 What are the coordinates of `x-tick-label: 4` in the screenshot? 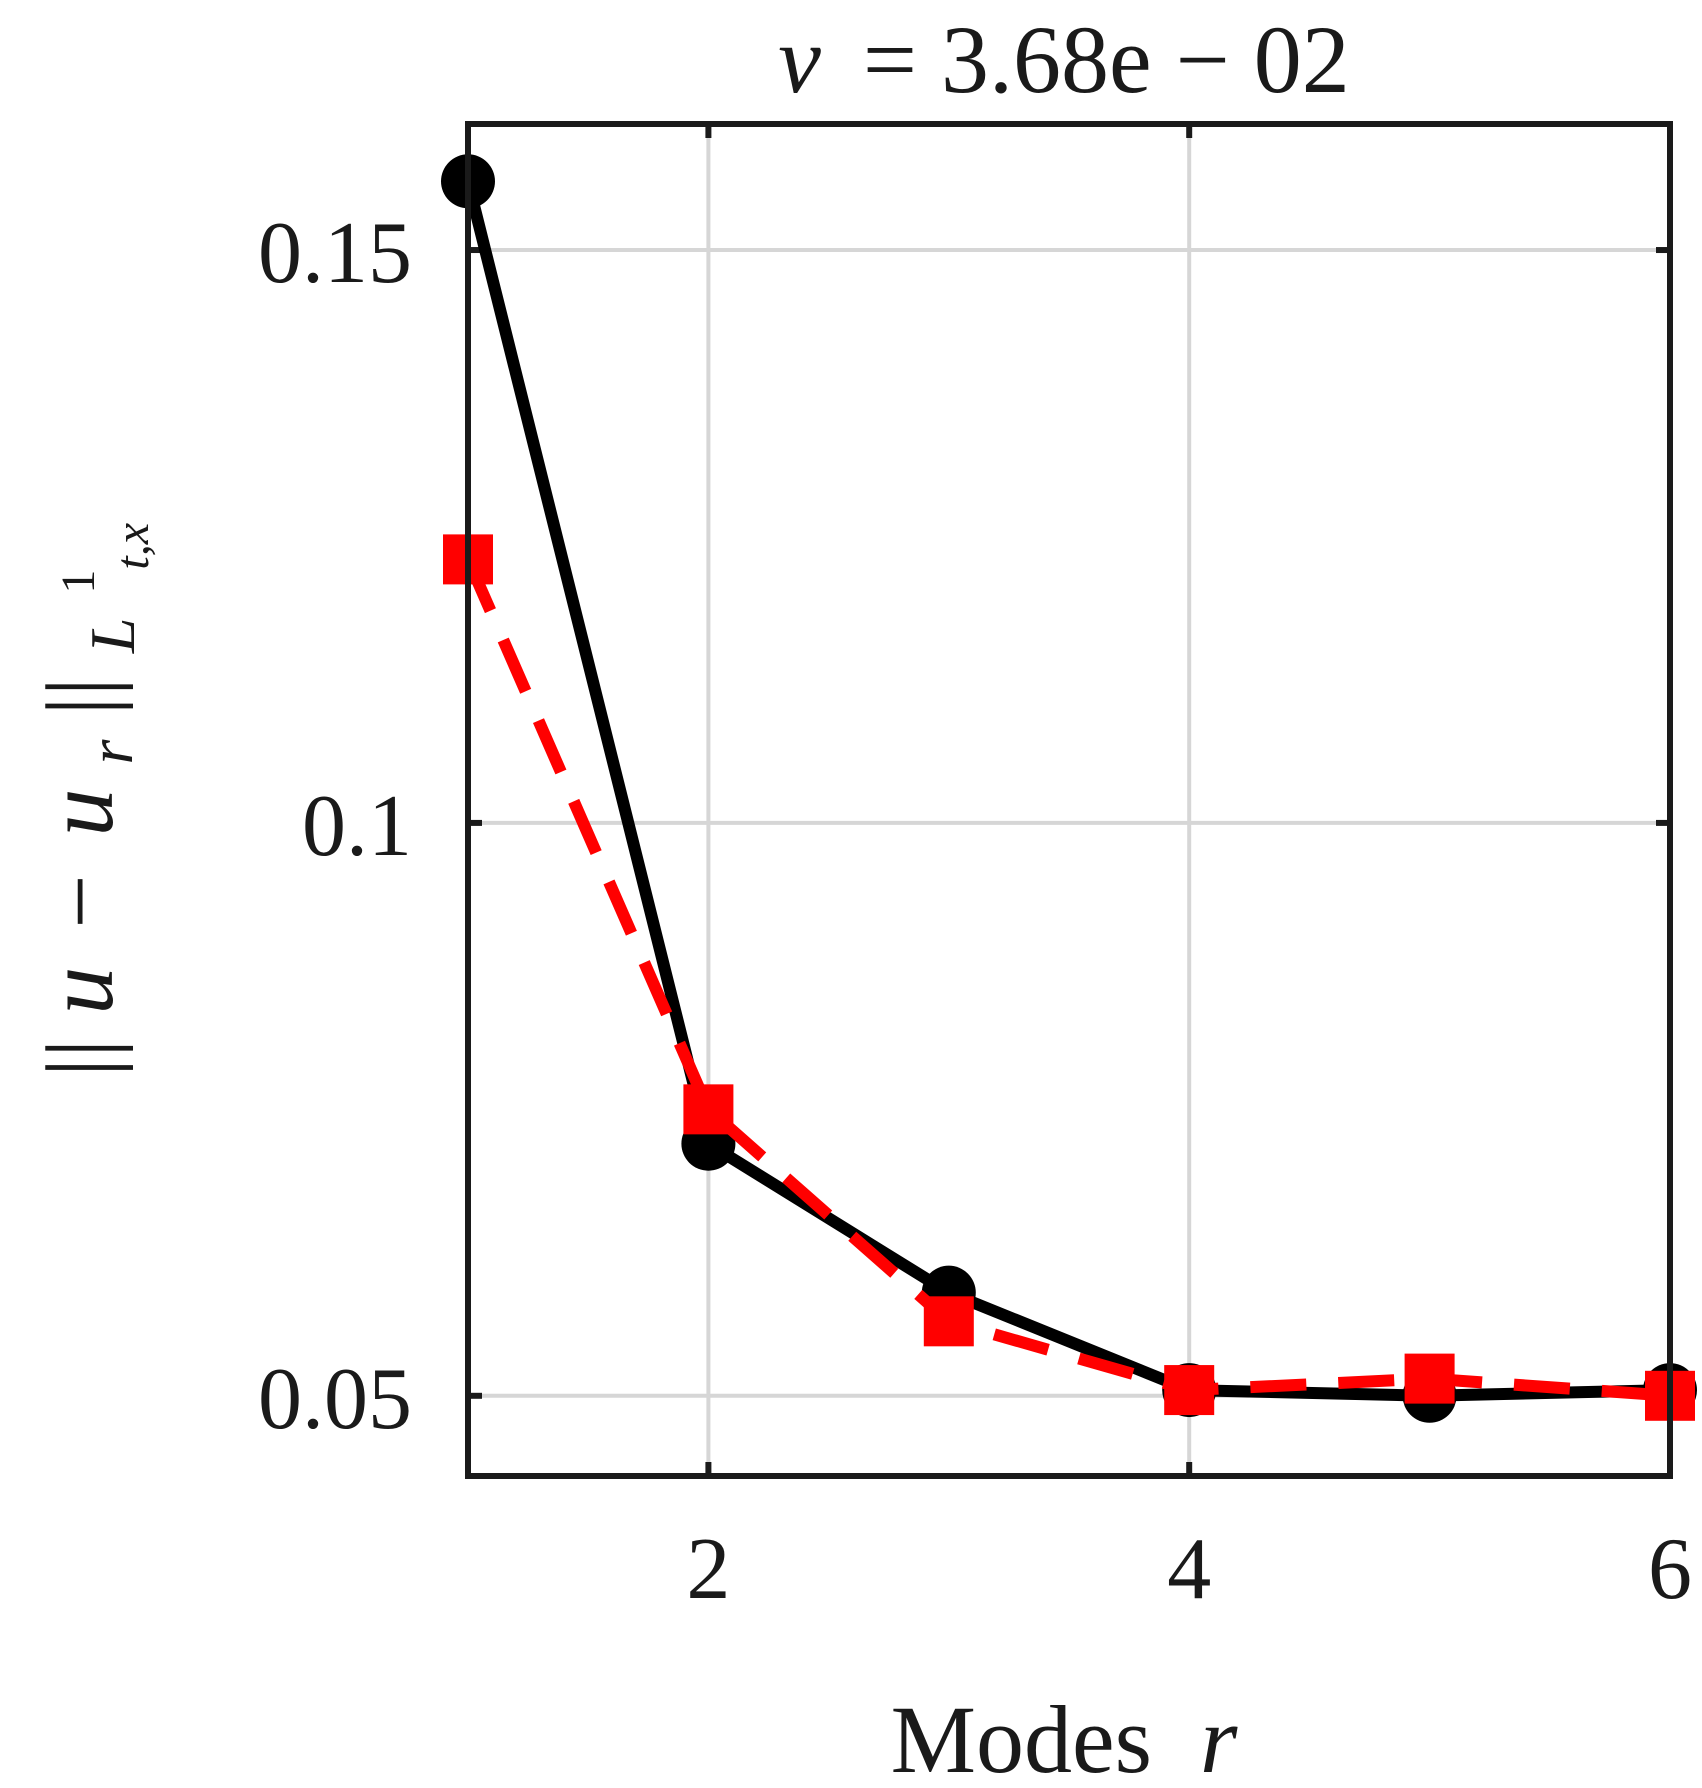 It's located at (1189, 1569).